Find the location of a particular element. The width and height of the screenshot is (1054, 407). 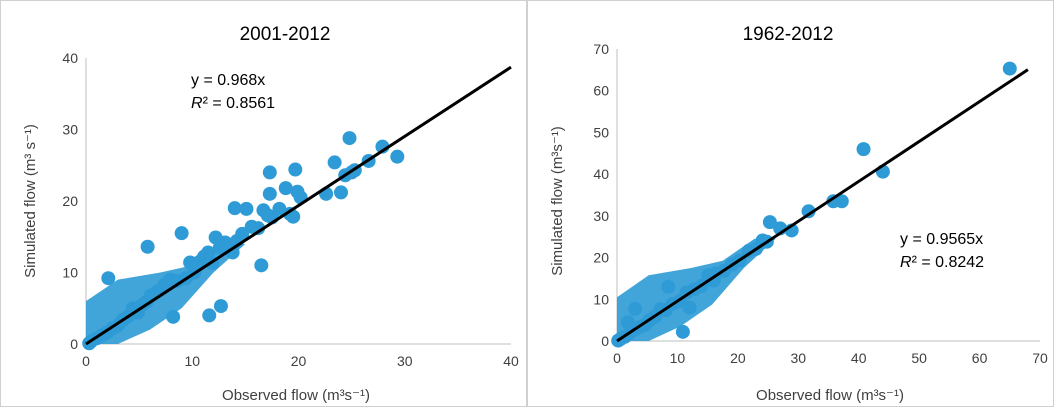

x-tick-label: 50 is located at coordinates (919, 358).